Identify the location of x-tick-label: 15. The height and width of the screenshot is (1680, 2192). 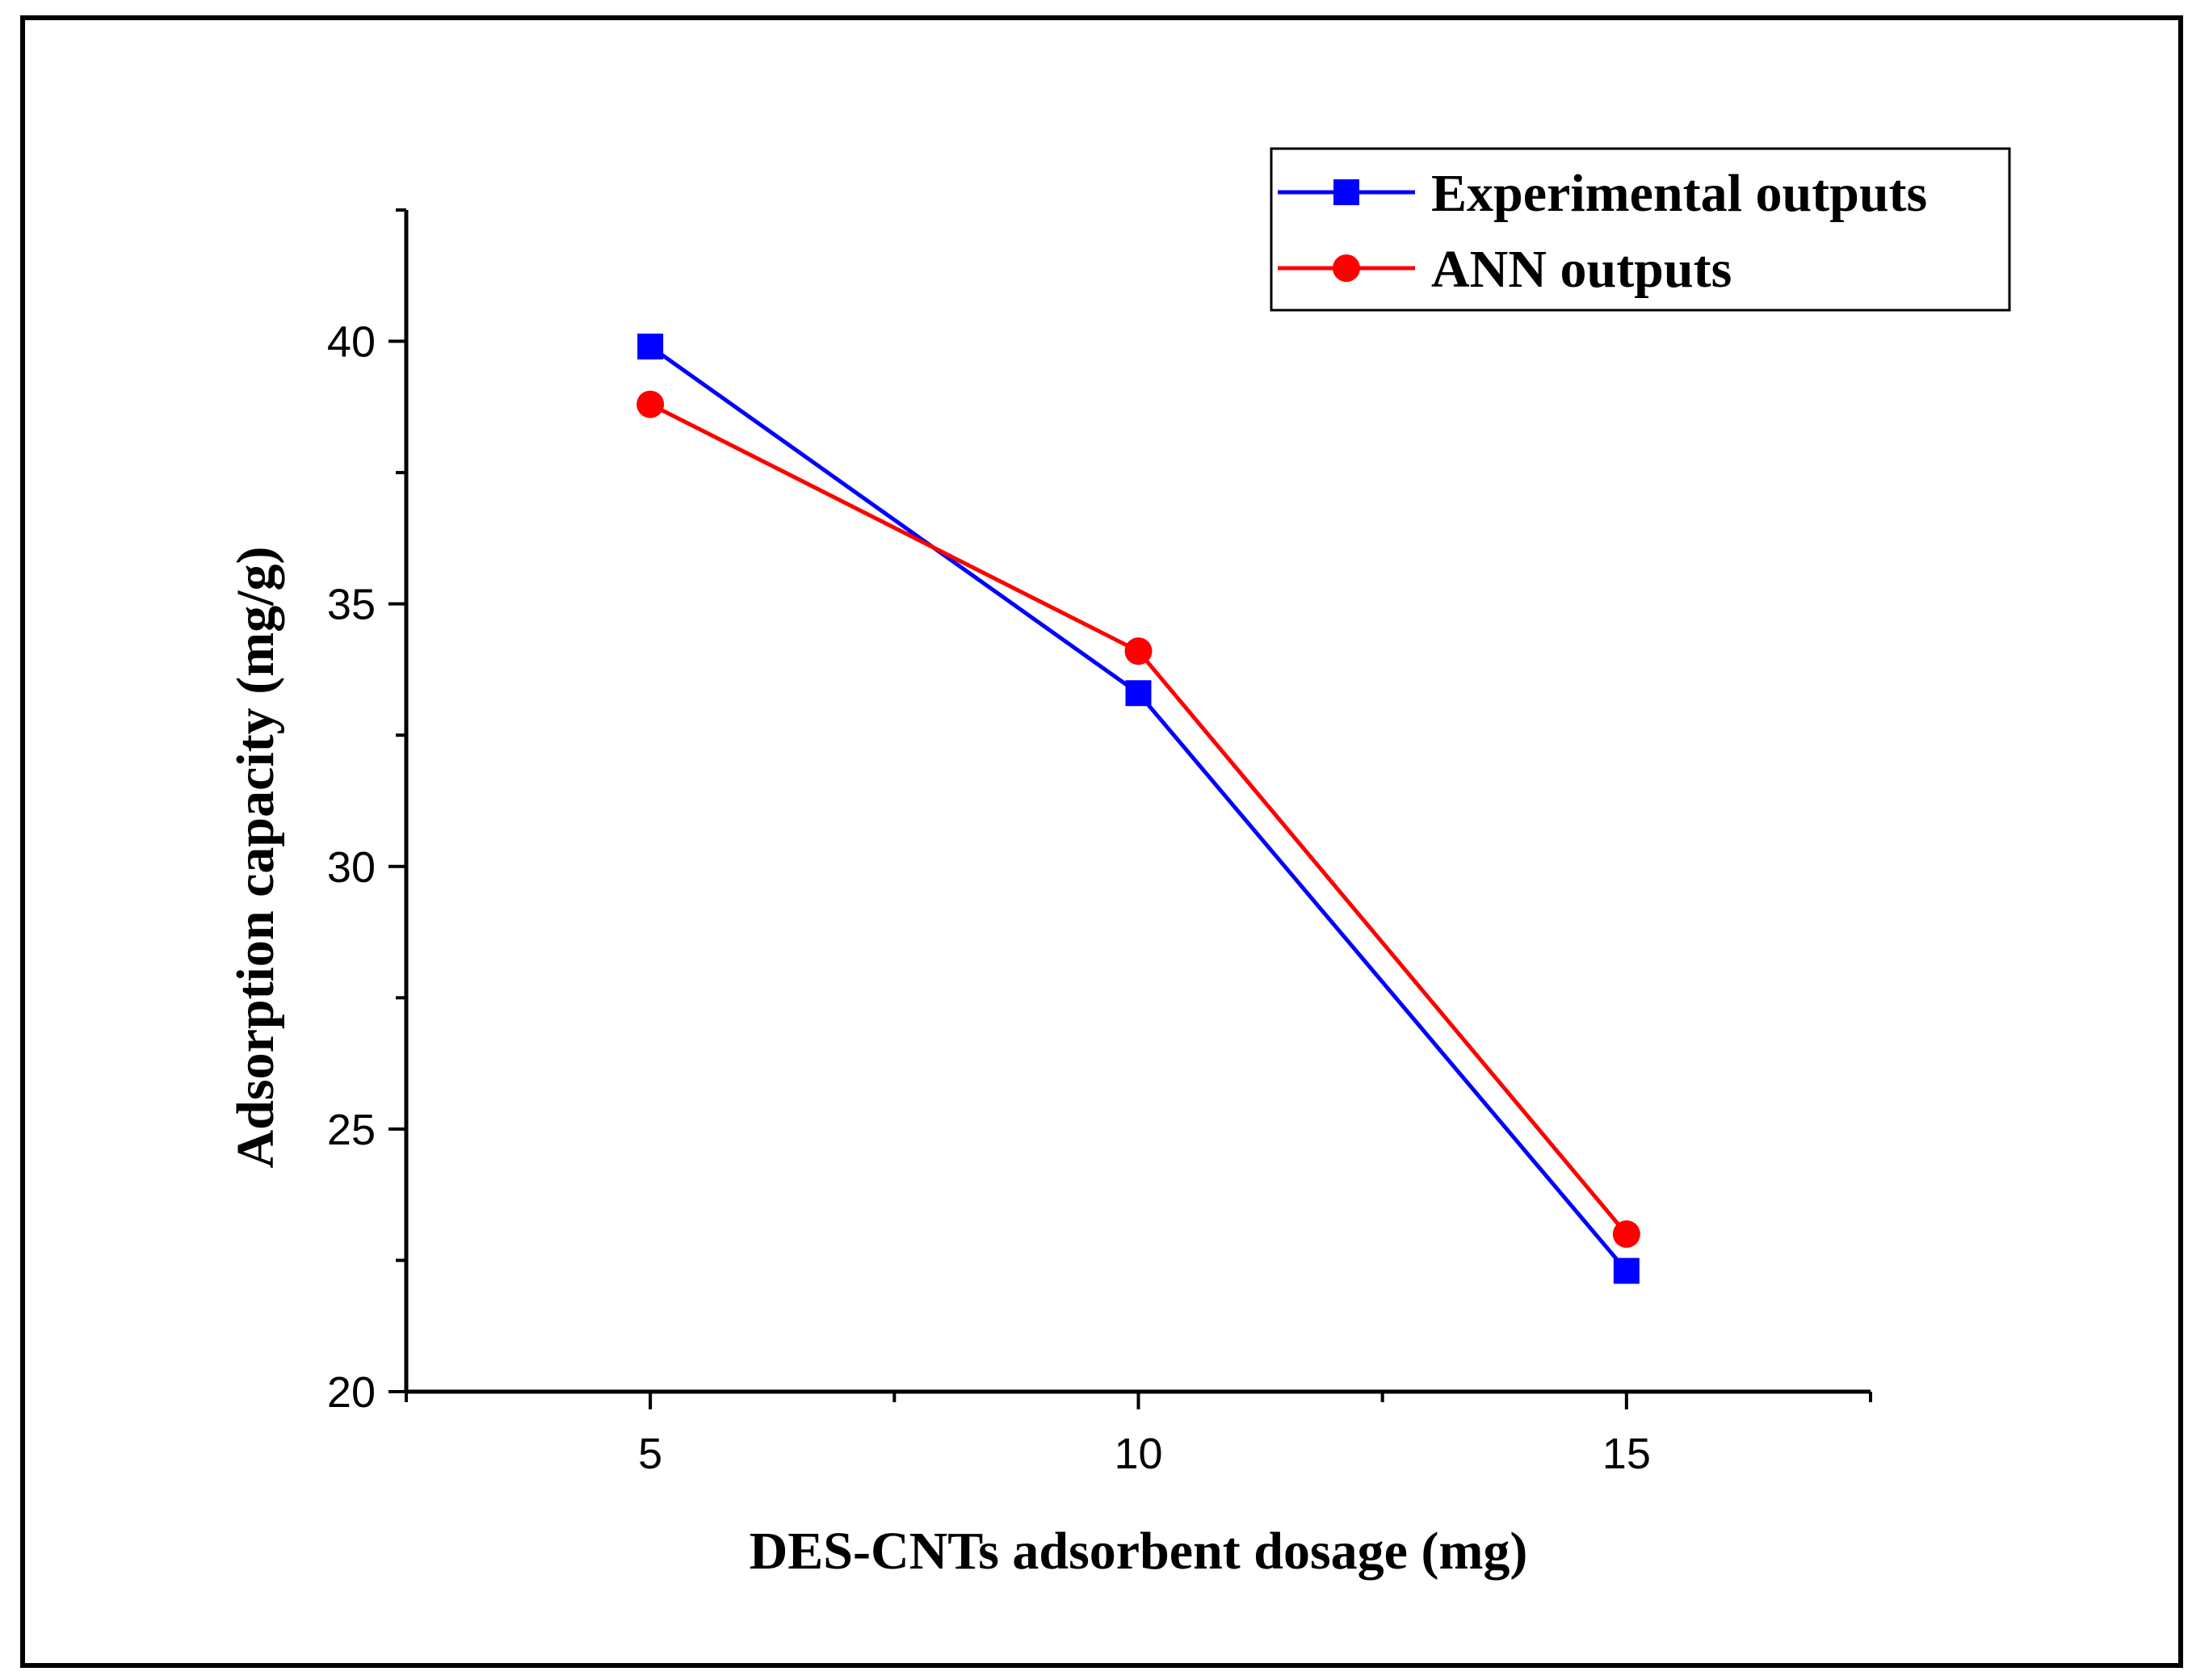
(1626, 1454).